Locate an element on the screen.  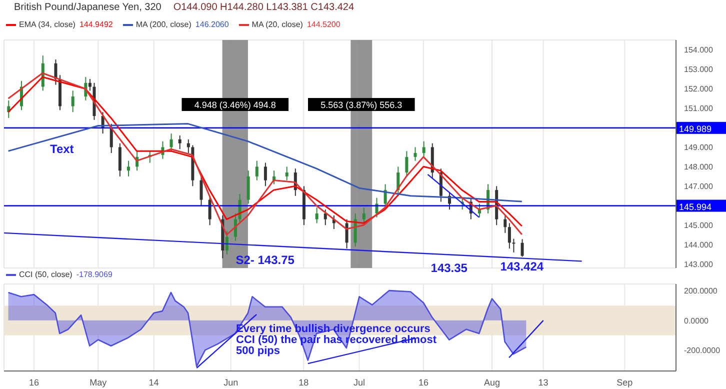
x-tick-label: Jul is located at coordinates (360, 382).